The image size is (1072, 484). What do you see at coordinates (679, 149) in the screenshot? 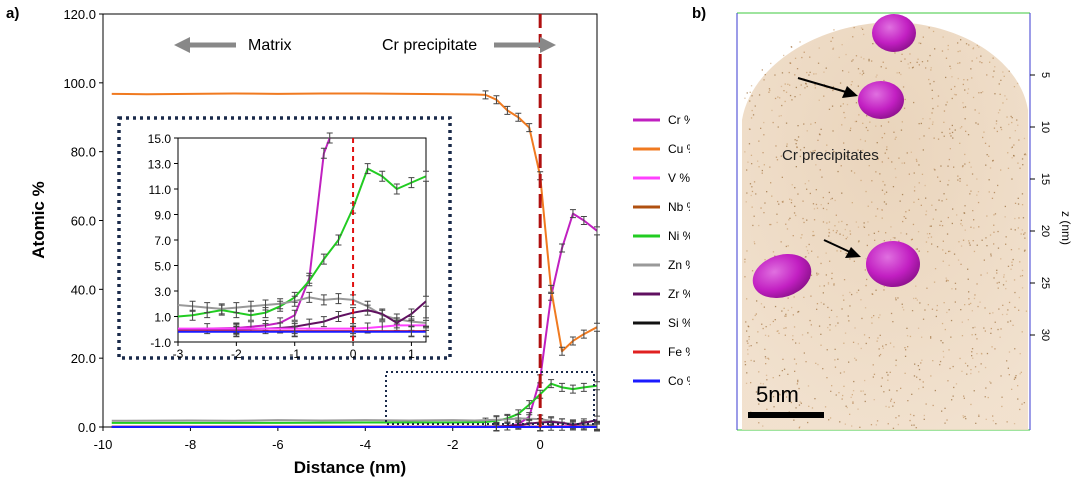
I see `legend-label: Cu %` at bounding box center [679, 149].